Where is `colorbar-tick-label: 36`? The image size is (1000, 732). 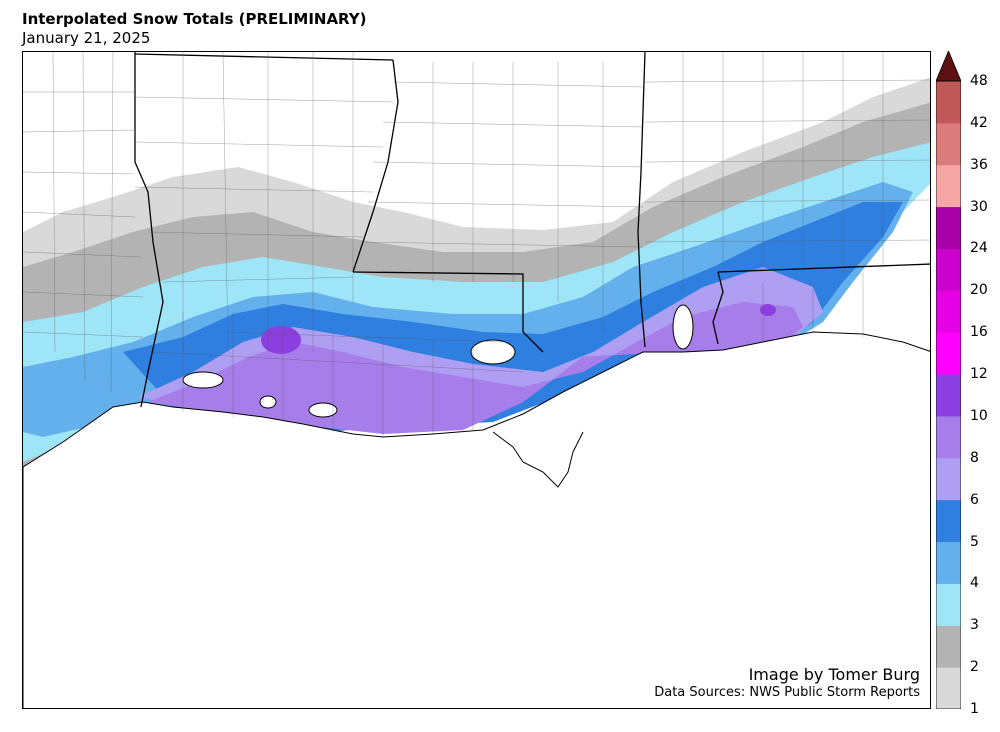 colorbar-tick-label: 36 is located at coordinates (979, 164).